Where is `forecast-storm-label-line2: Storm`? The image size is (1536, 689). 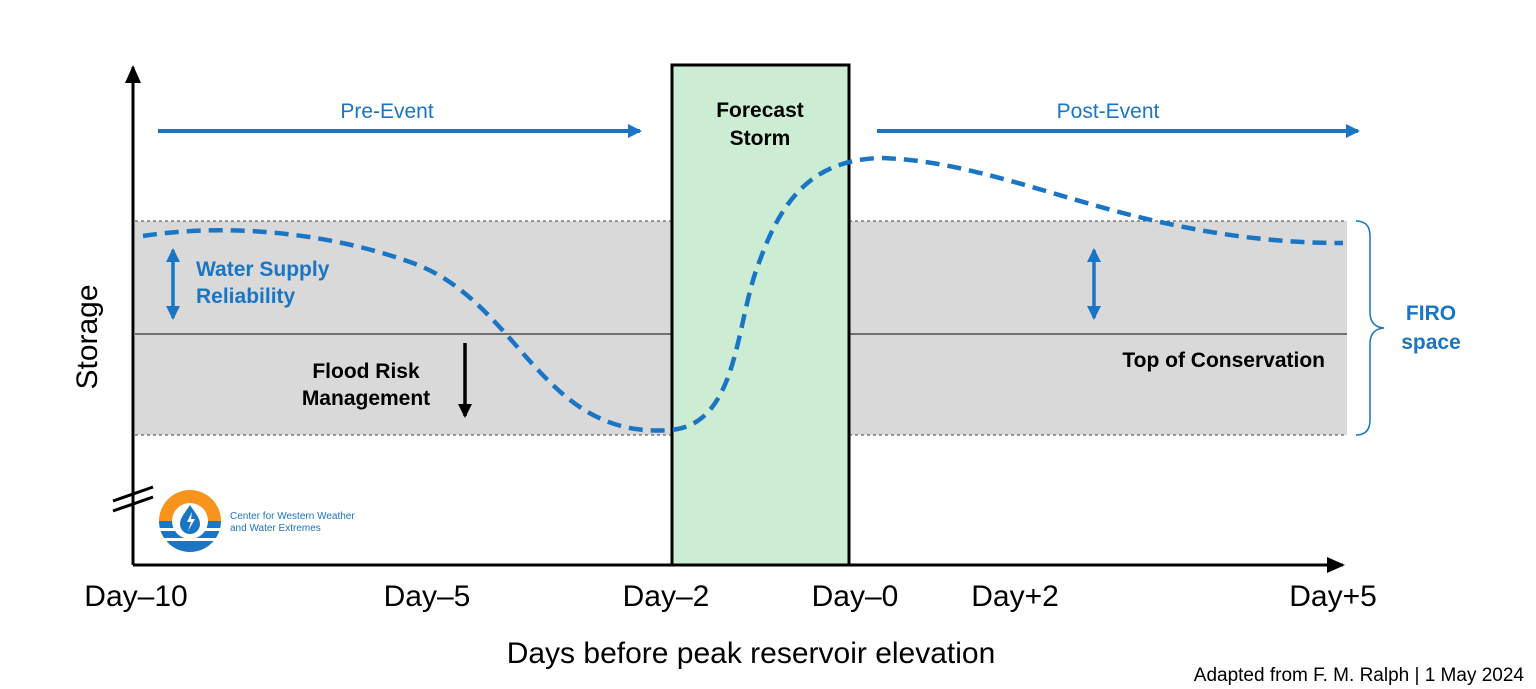 forecast-storm-label-line2: Storm is located at coordinates (760, 138).